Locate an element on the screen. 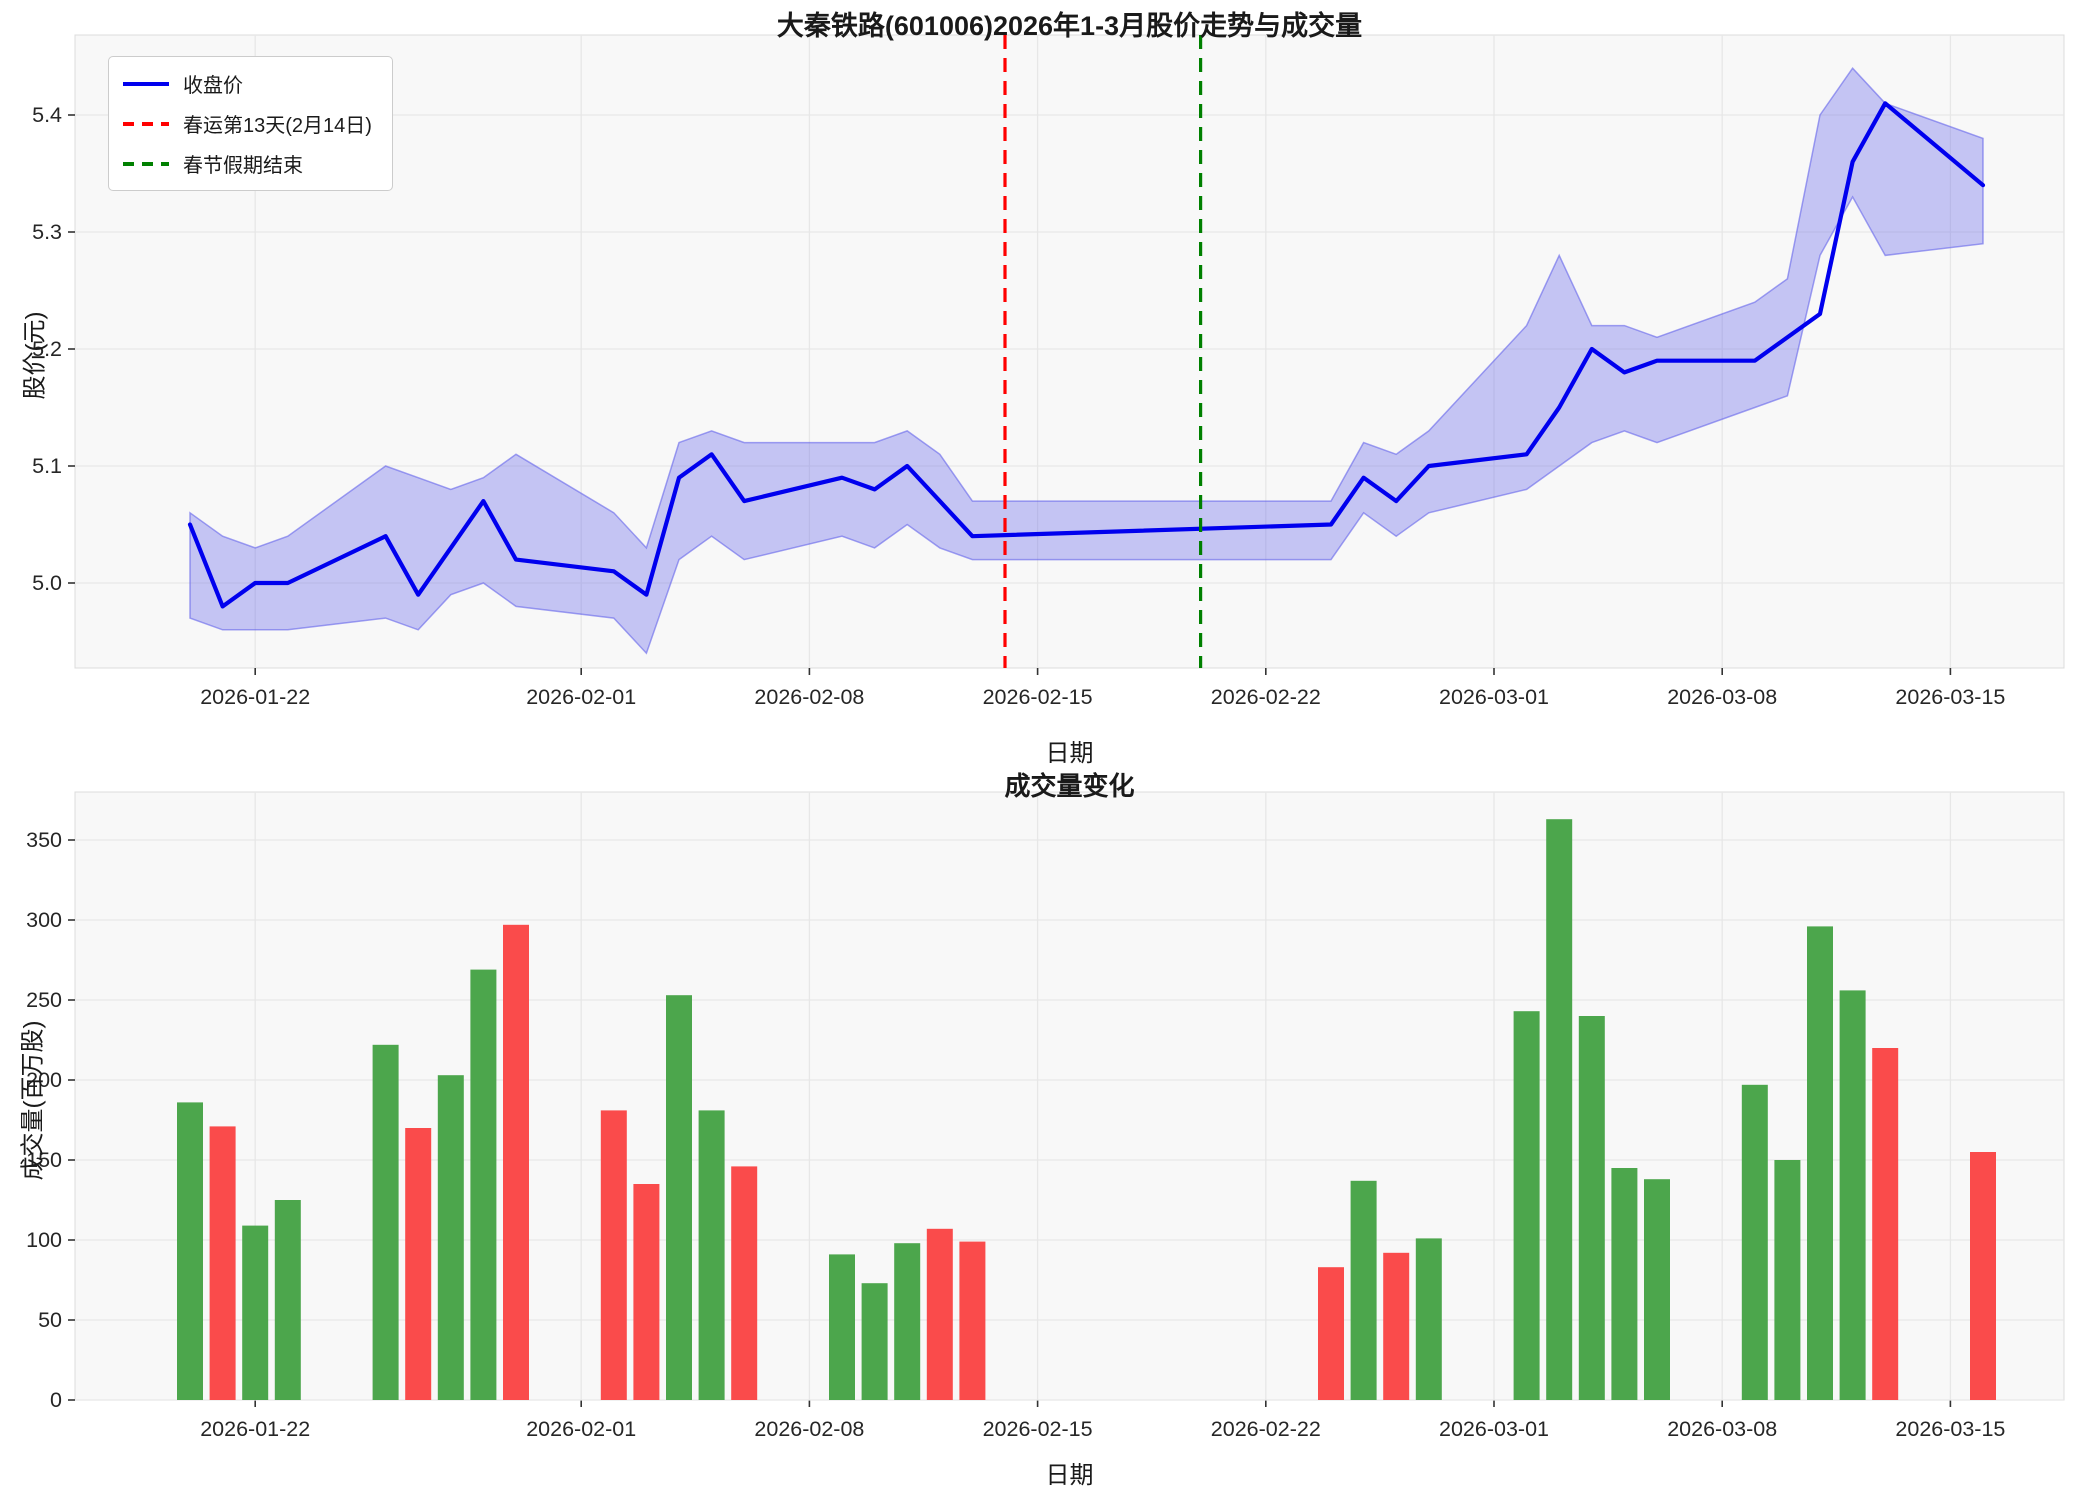 The width and height of the screenshot is (2084, 1486). price-chart-x-ticklabel: 2026-03-01 is located at coordinates (1494, 697).